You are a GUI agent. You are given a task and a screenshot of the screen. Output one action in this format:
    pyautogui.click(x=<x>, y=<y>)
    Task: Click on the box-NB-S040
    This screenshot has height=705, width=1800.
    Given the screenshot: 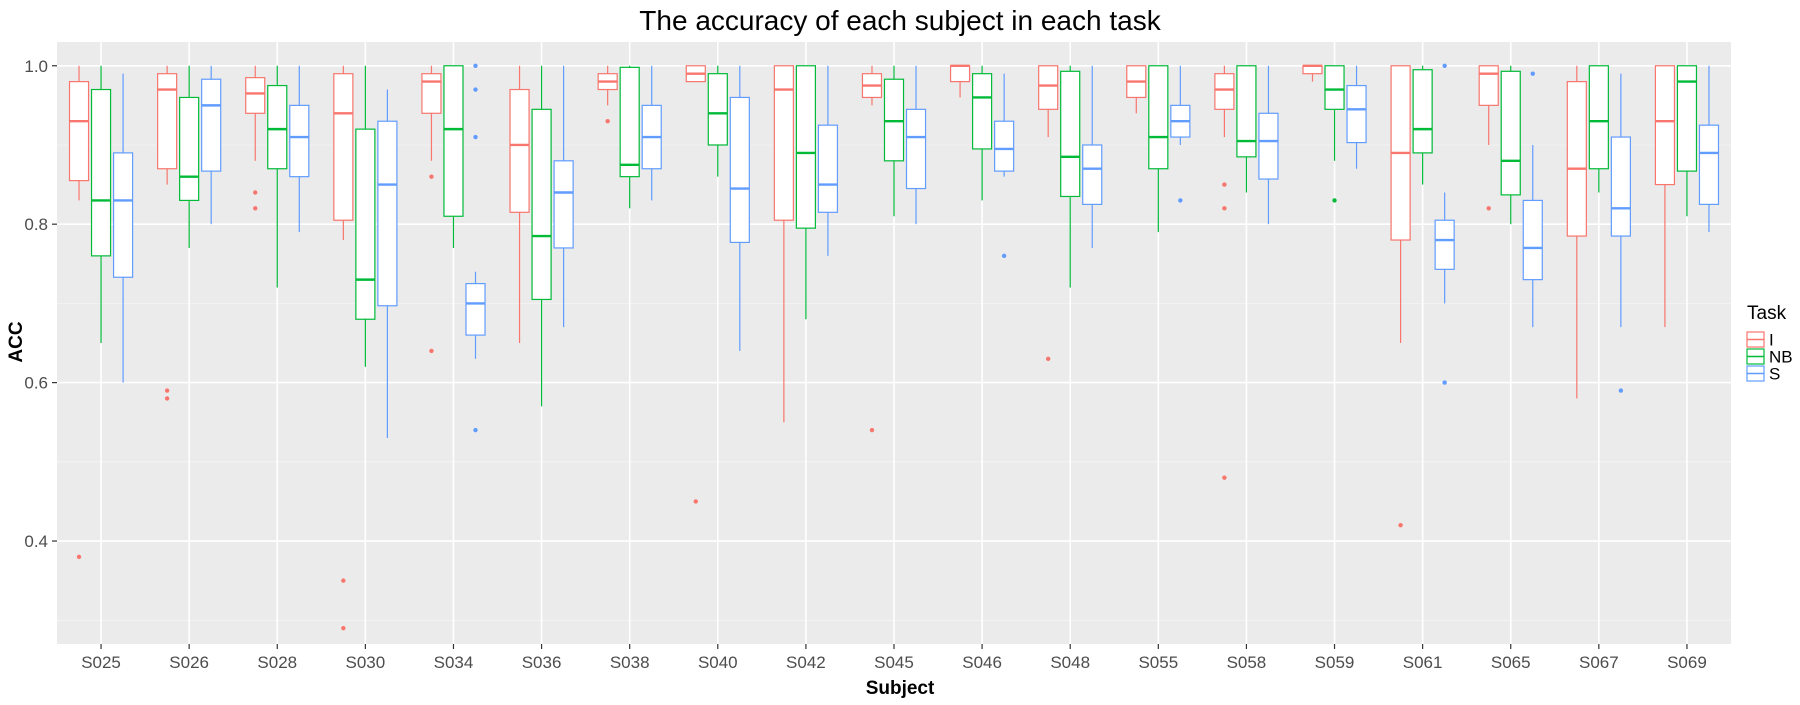 What is the action you would take?
    pyautogui.click(x=717, y=121)
    